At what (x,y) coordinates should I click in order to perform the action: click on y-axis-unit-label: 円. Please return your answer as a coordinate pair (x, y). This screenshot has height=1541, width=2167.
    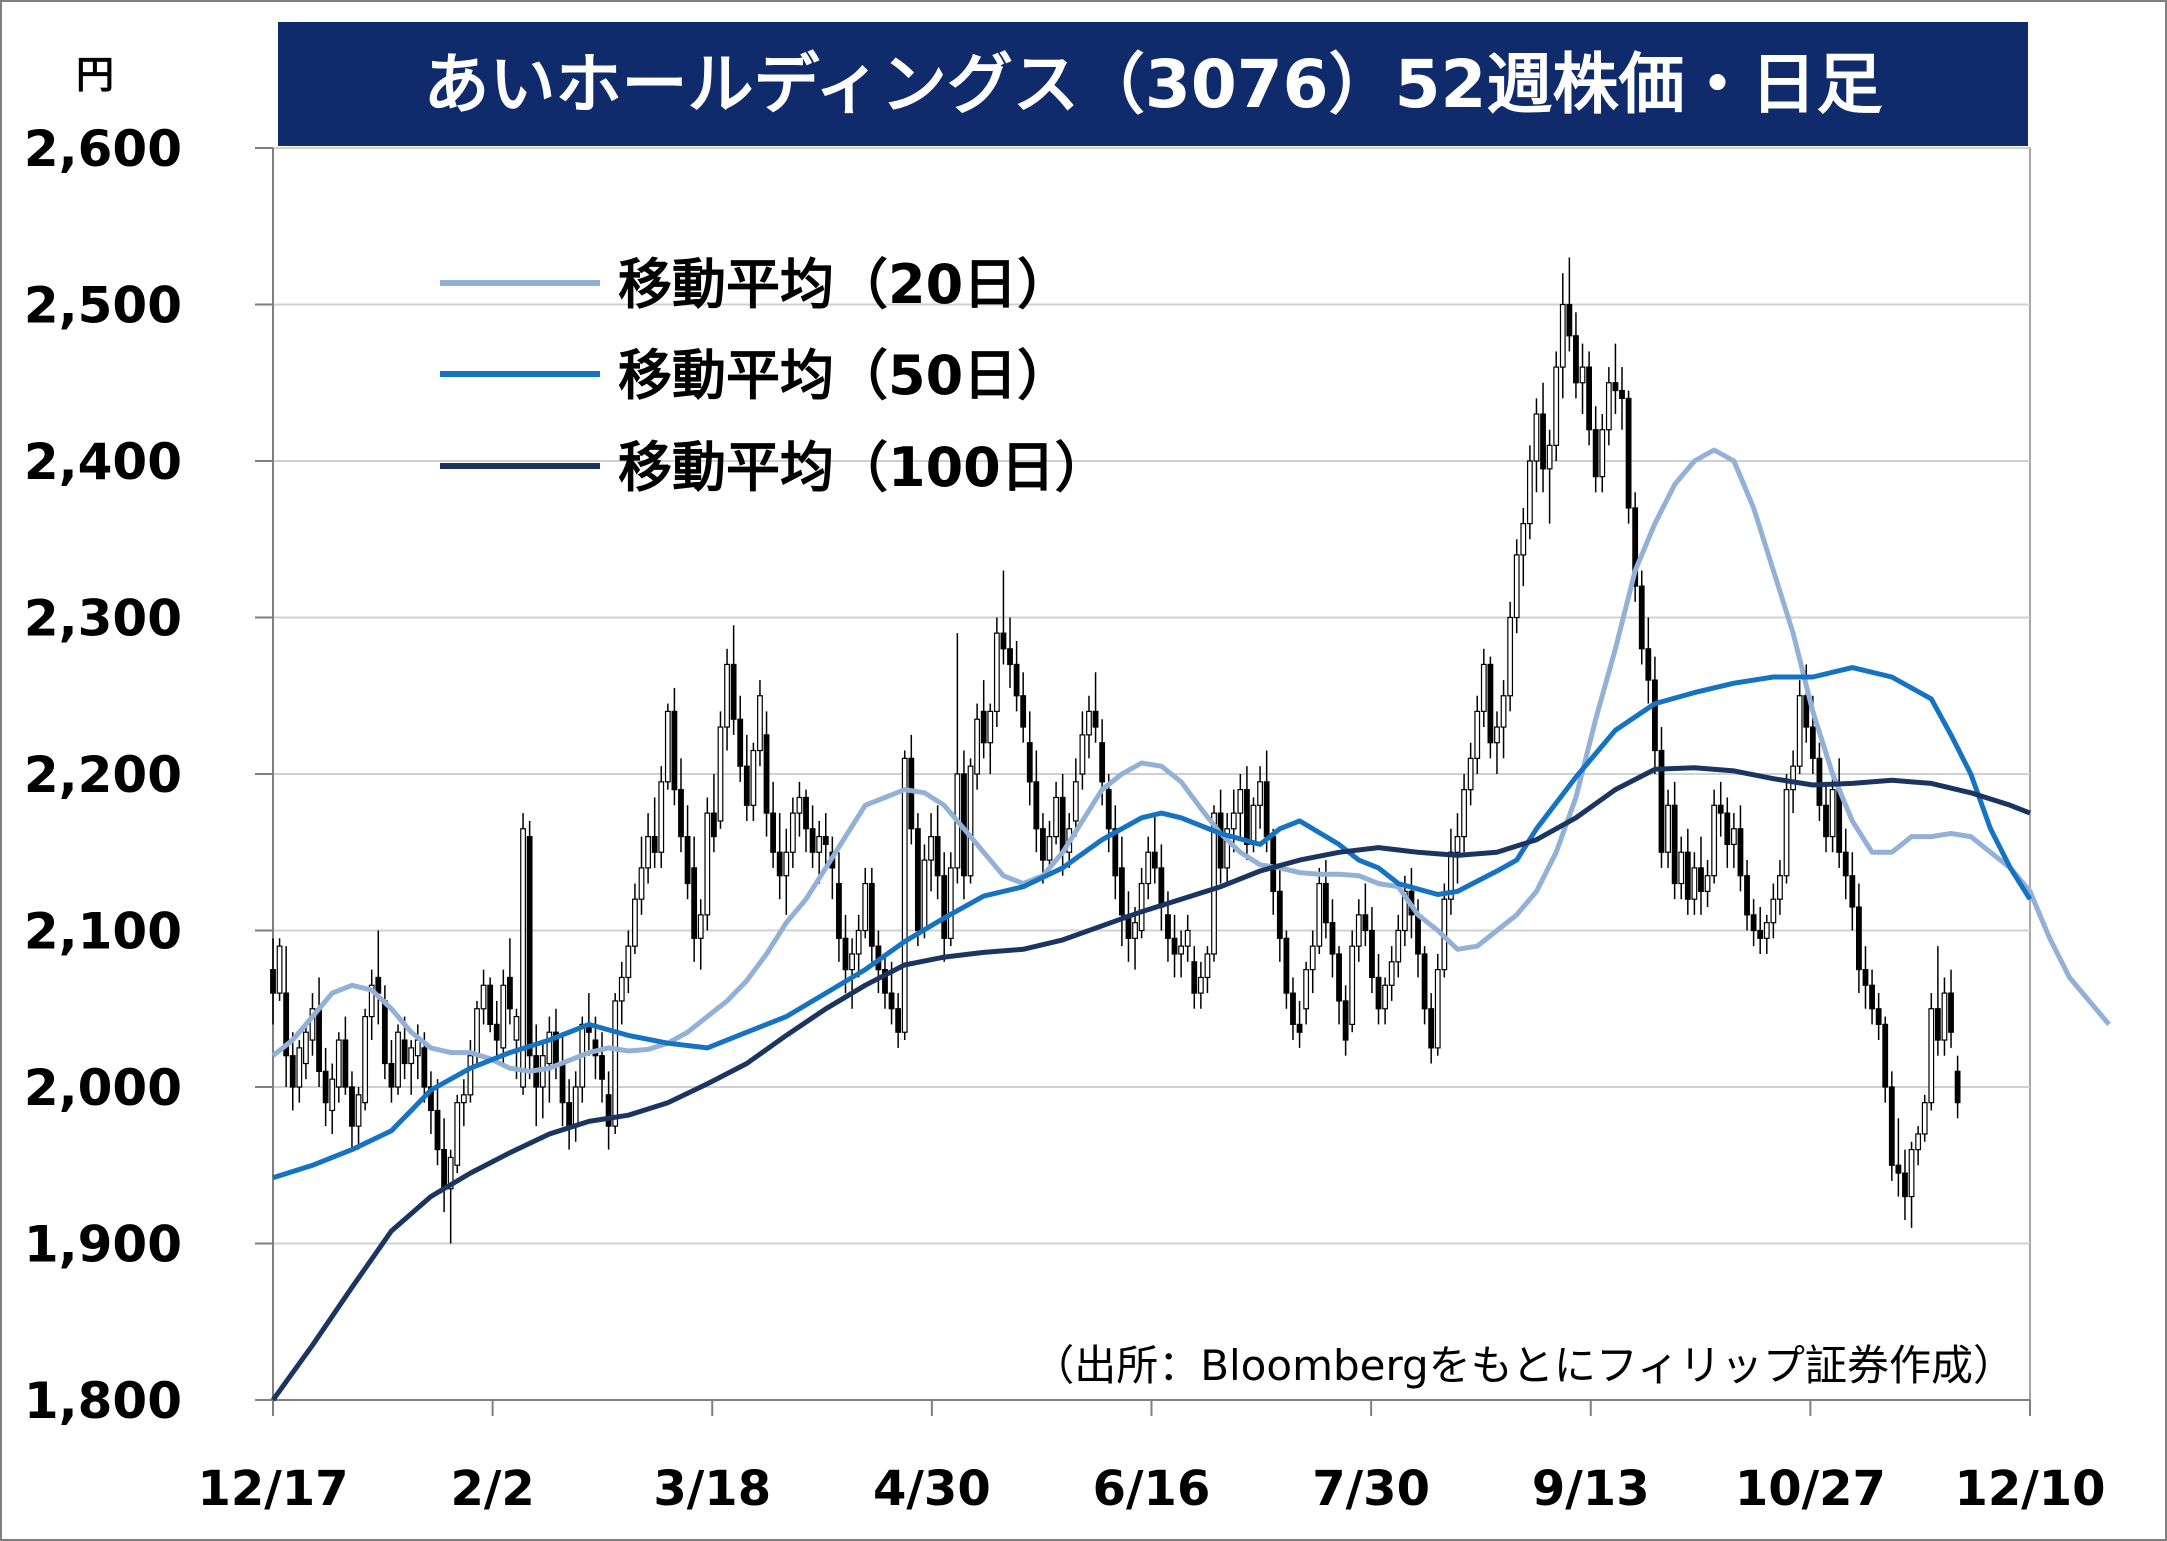
    Looking at the image, I should click on (95, 75).